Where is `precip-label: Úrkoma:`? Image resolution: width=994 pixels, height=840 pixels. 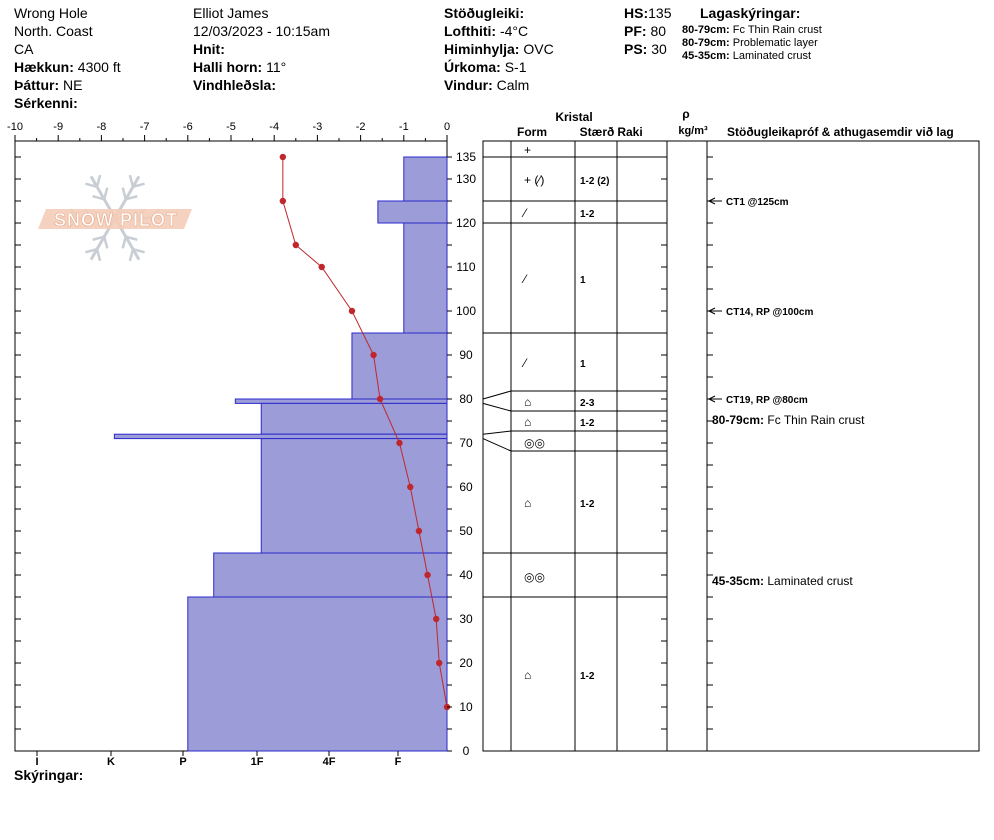 precip-label: Úrkoma: is located at coordinates (472, 67).